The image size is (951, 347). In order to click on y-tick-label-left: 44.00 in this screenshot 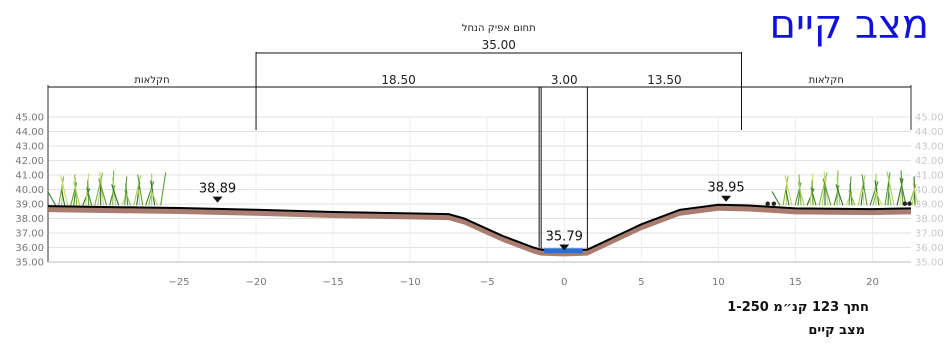, I will do `click(29, 132)`.